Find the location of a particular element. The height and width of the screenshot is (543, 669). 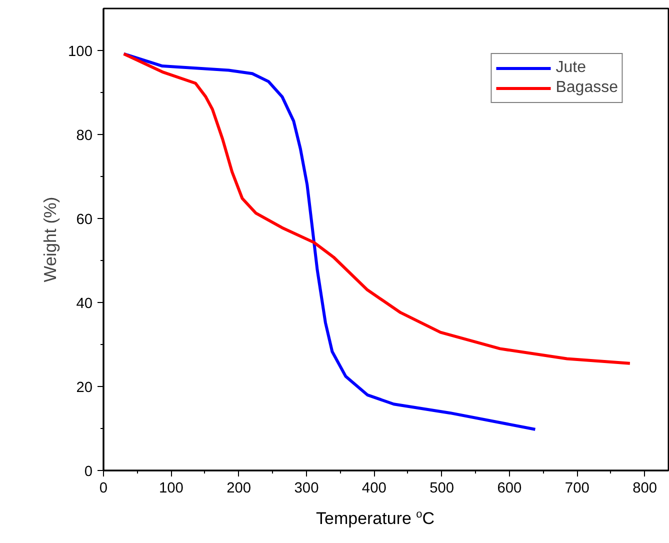

x-tick-label: 500 is located at coordinates (442, 488).